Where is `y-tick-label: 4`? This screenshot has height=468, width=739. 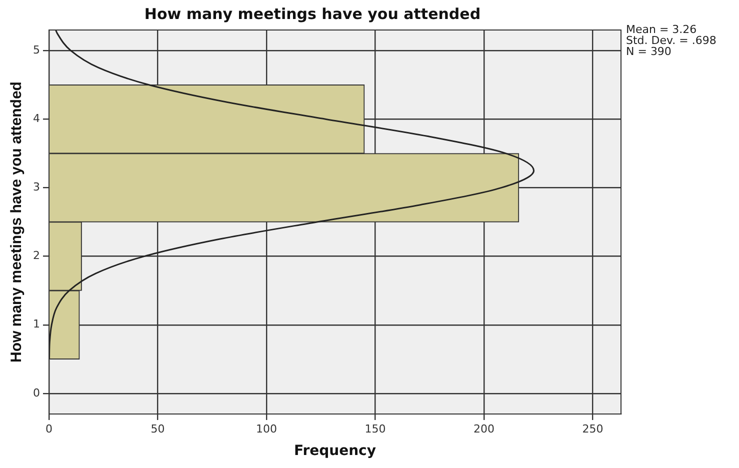 y-tick-label: 4 is located at coordinates (36, 118).